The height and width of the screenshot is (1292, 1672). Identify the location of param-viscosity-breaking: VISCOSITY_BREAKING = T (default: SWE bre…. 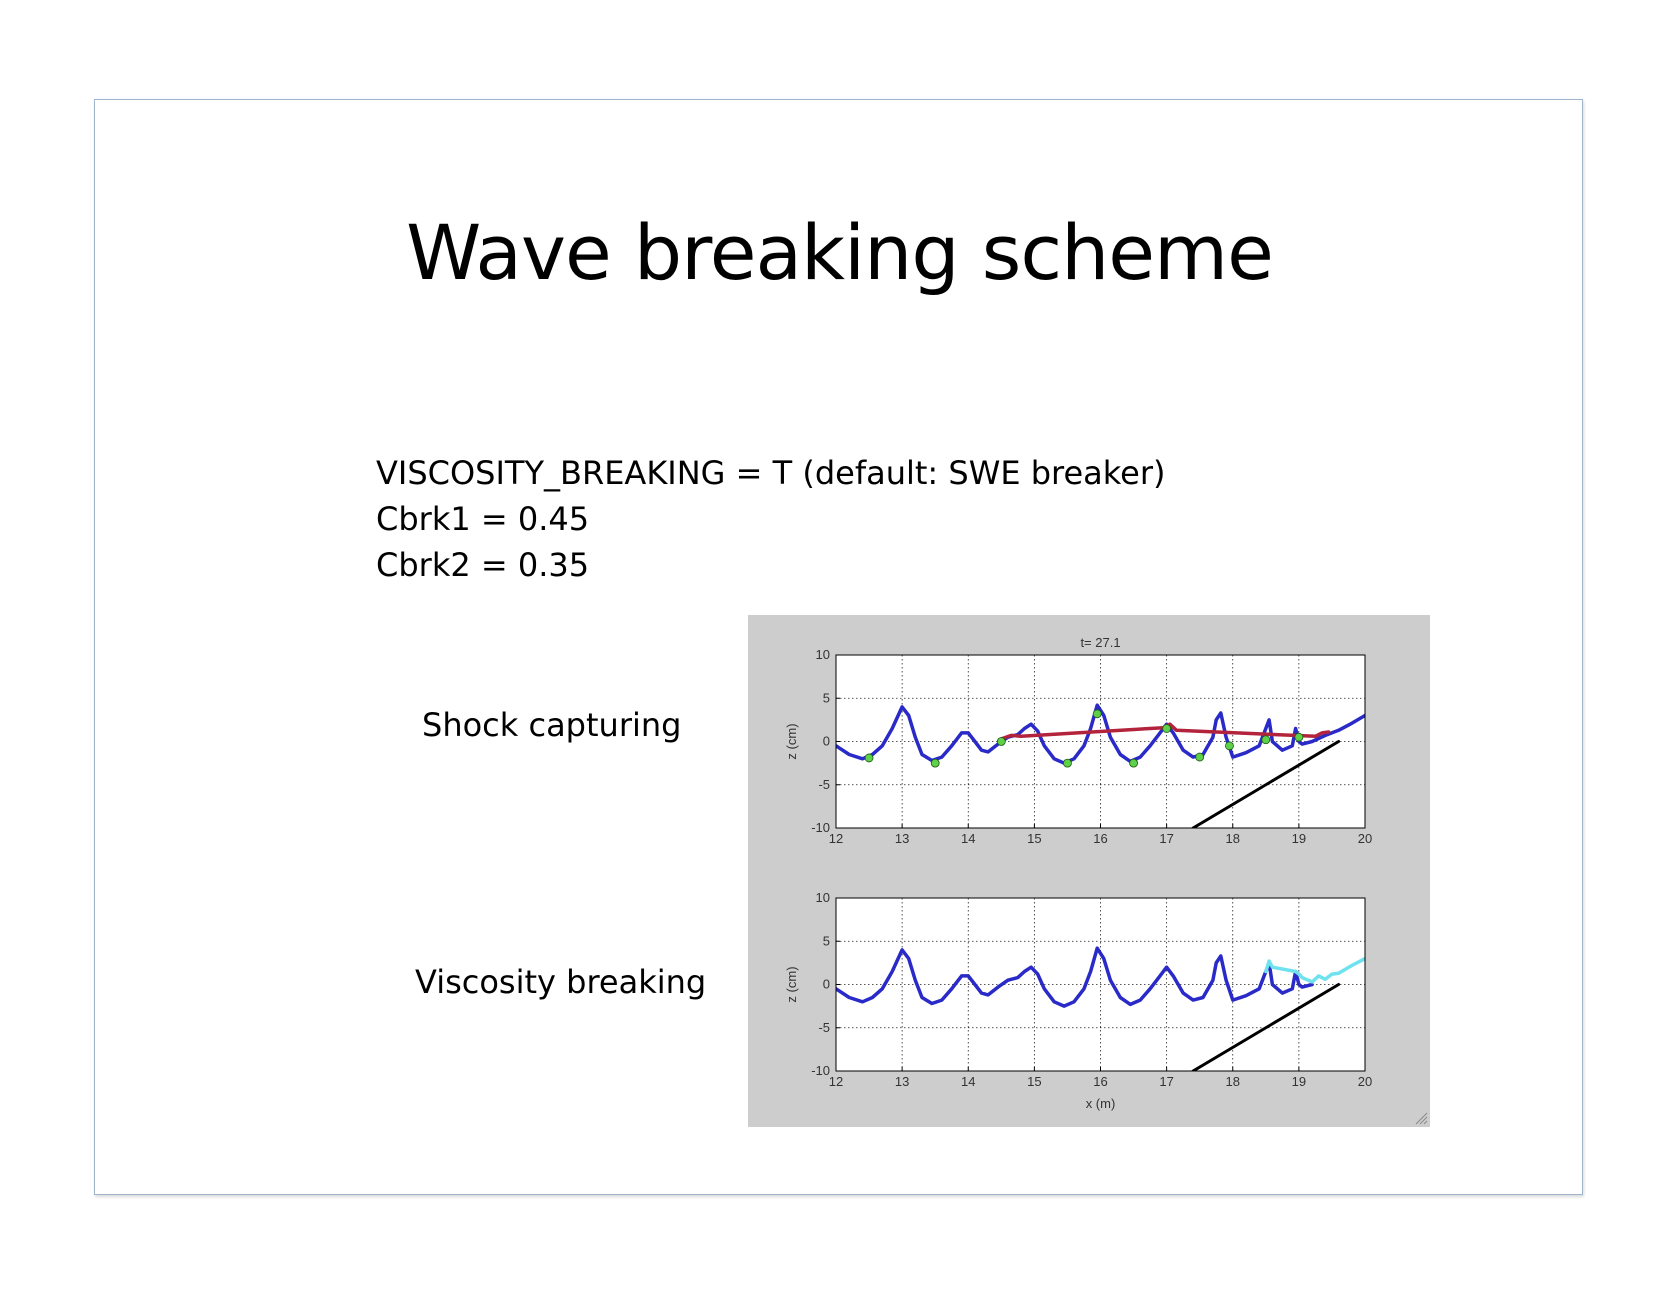
(771, 473).